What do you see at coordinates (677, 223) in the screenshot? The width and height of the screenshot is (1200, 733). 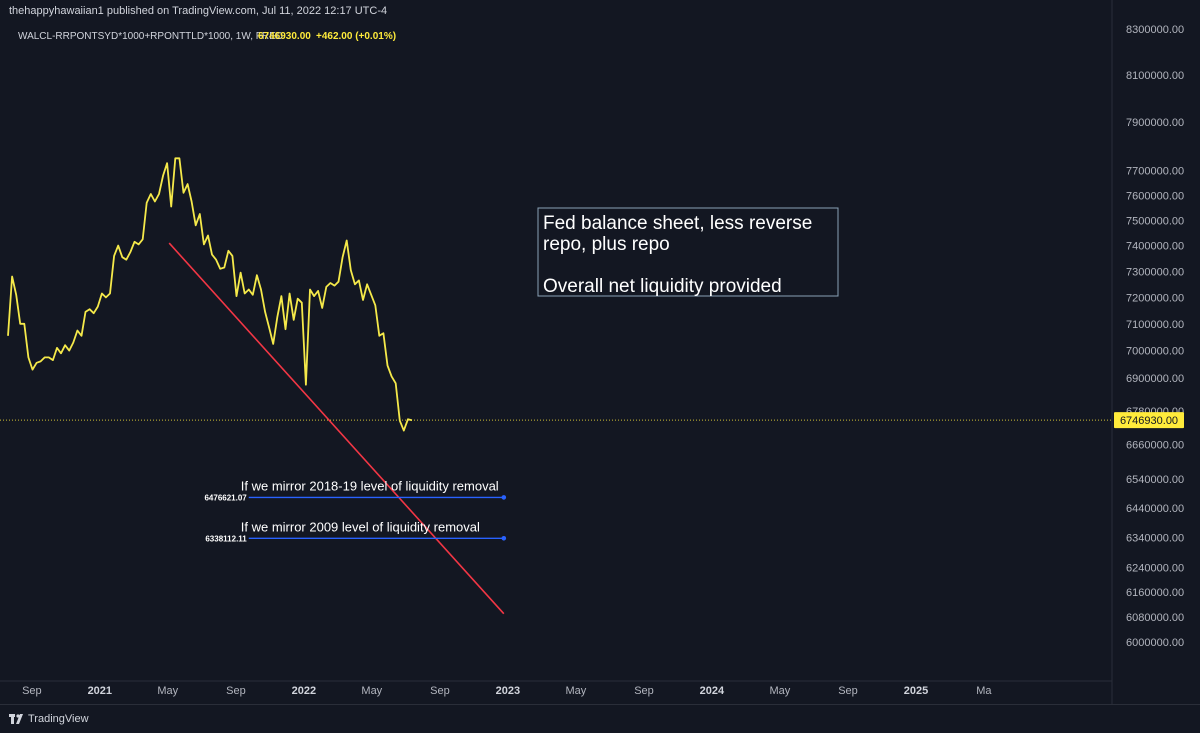 I see `annotation-line: Fed balance sheet, less reverse` at bounding box center [677, 223].